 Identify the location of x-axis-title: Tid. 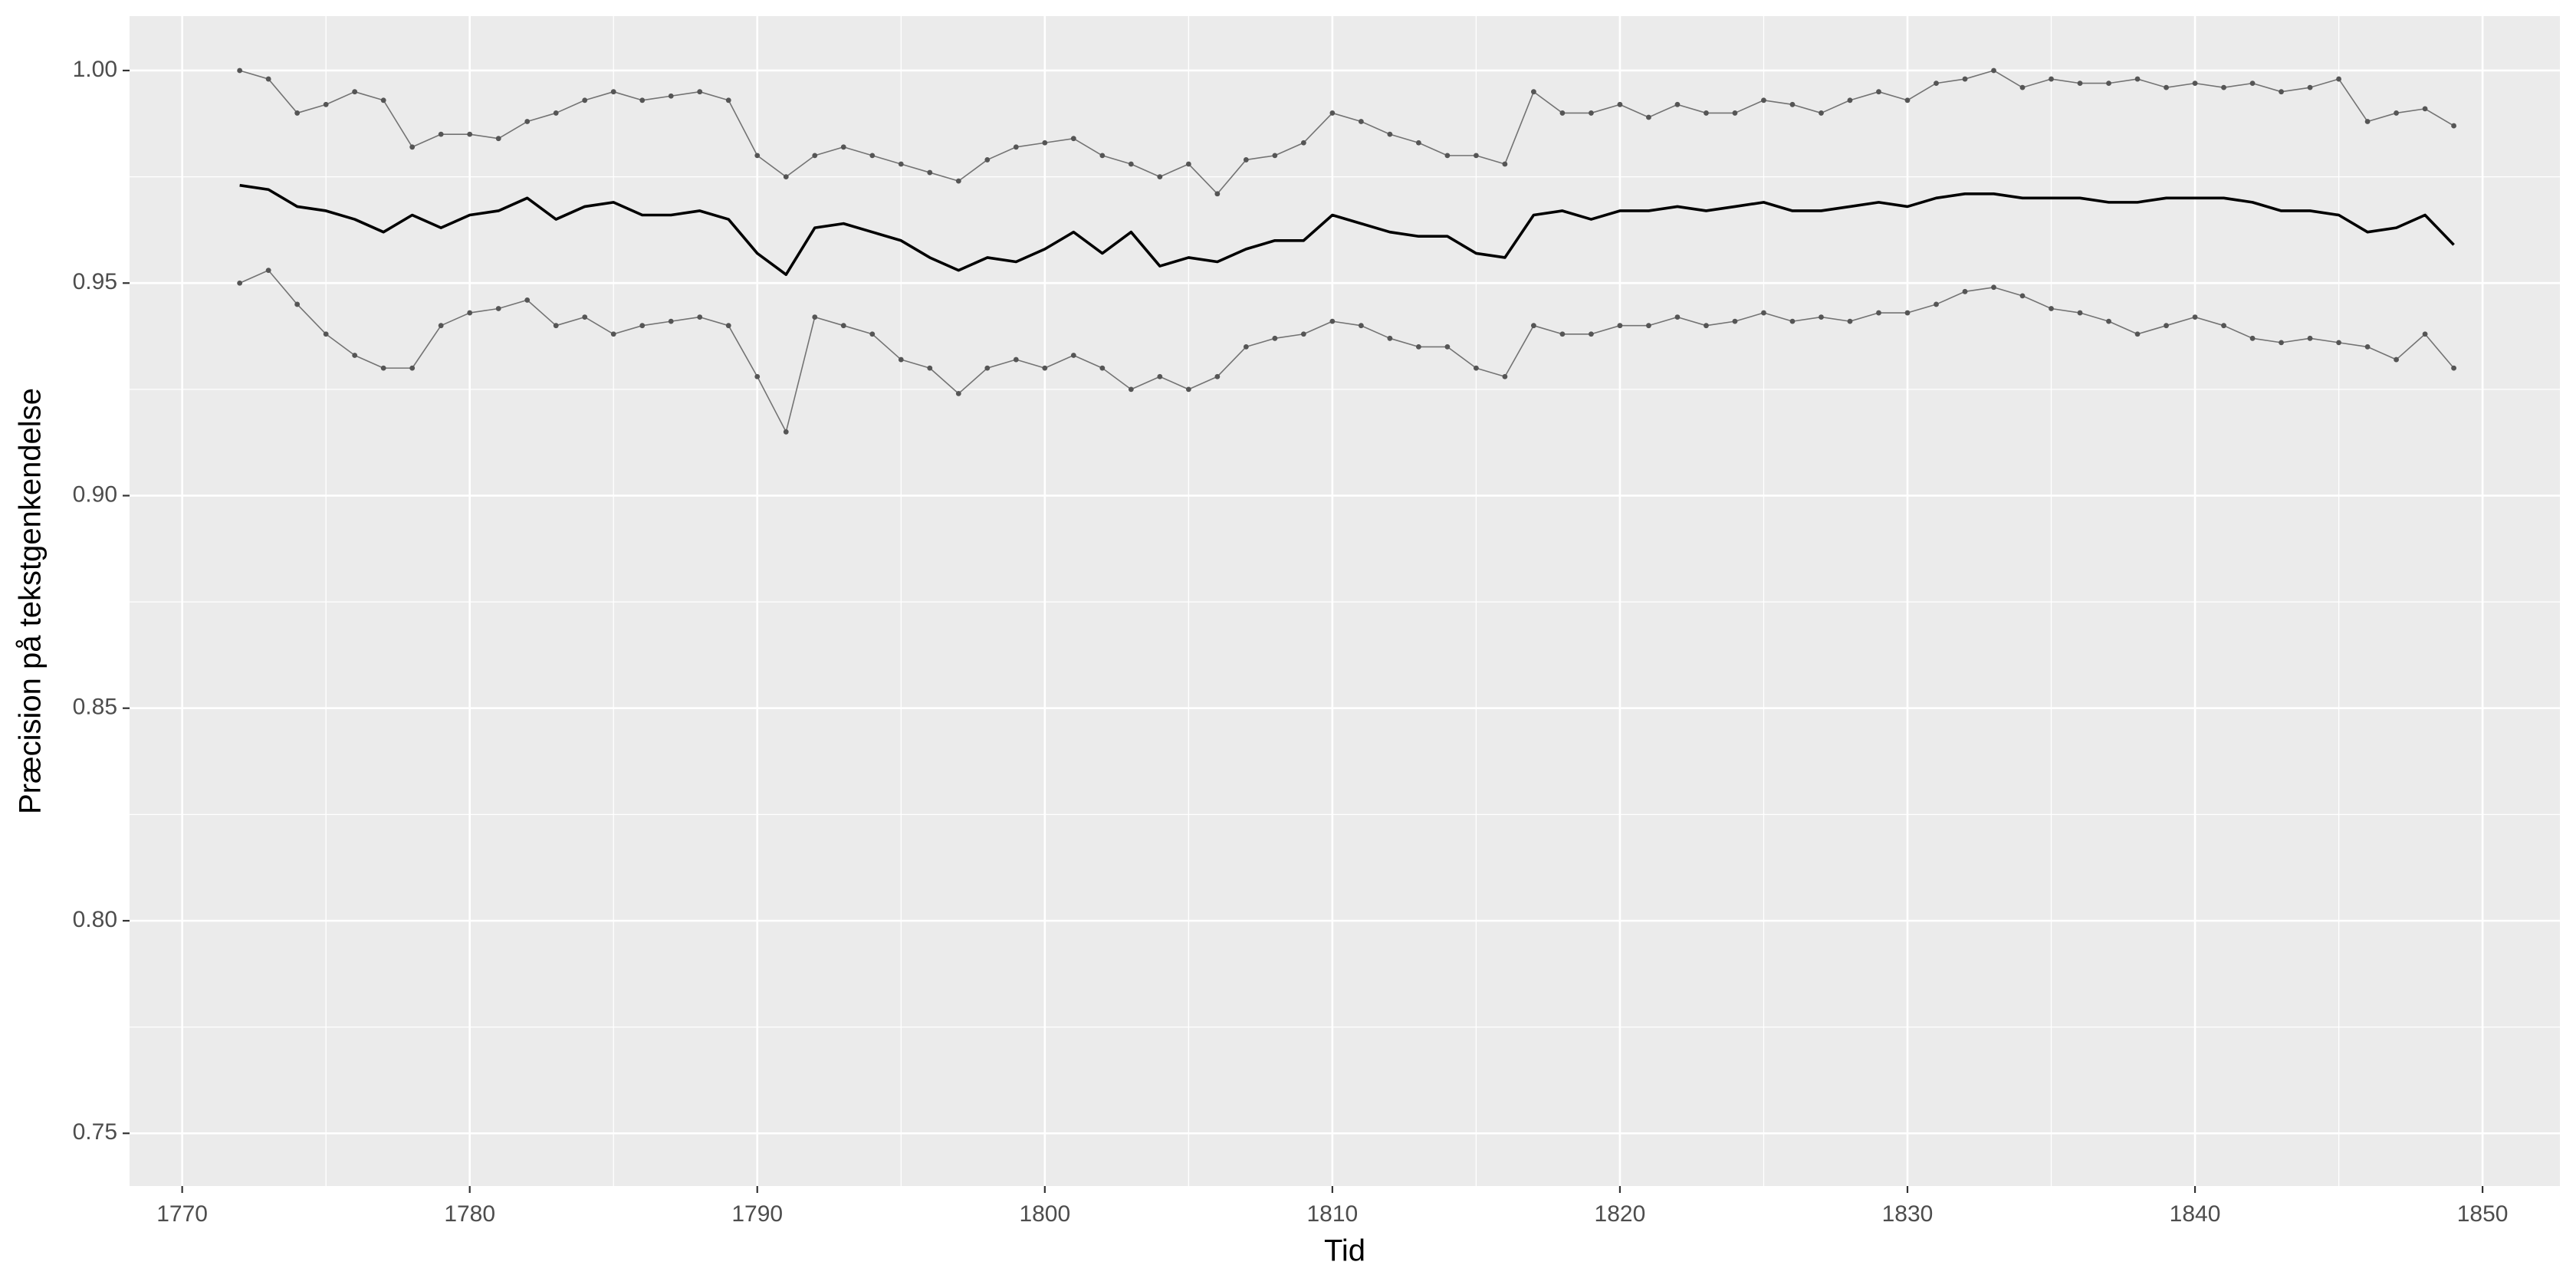
(1344, 1251).